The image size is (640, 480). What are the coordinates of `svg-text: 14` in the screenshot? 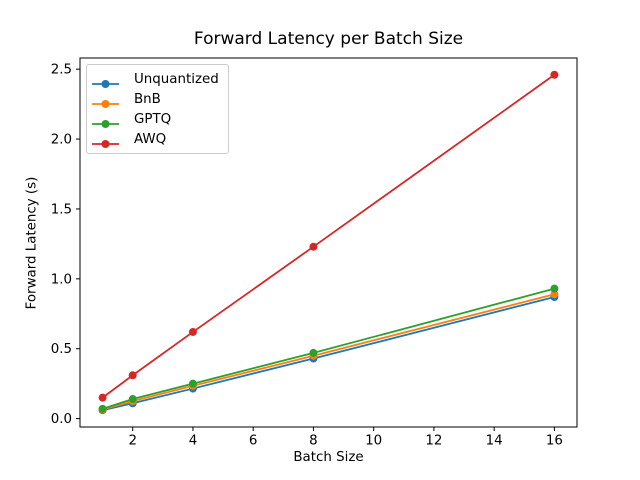 It's located at (494, 441).